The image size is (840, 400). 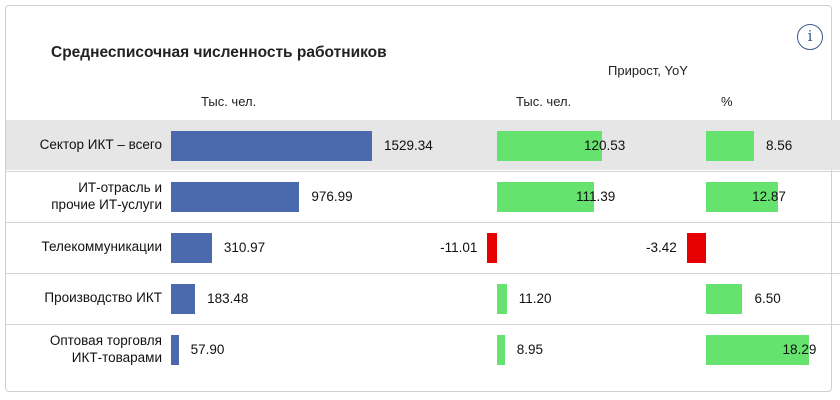 I want to click on growth-header: Прирост, YoY, so click(x=648, y=70).